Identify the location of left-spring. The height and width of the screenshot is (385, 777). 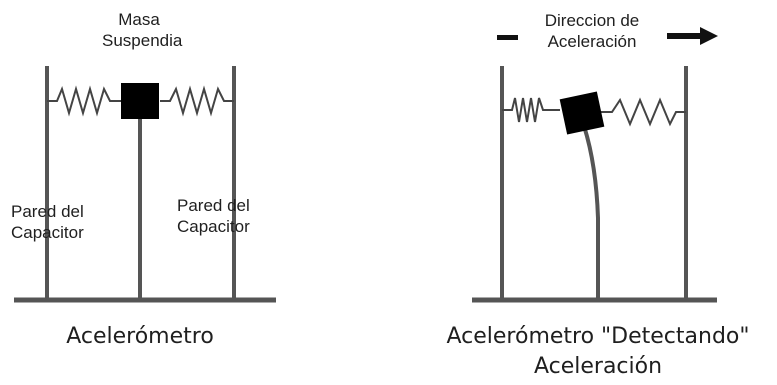
(84, 101).